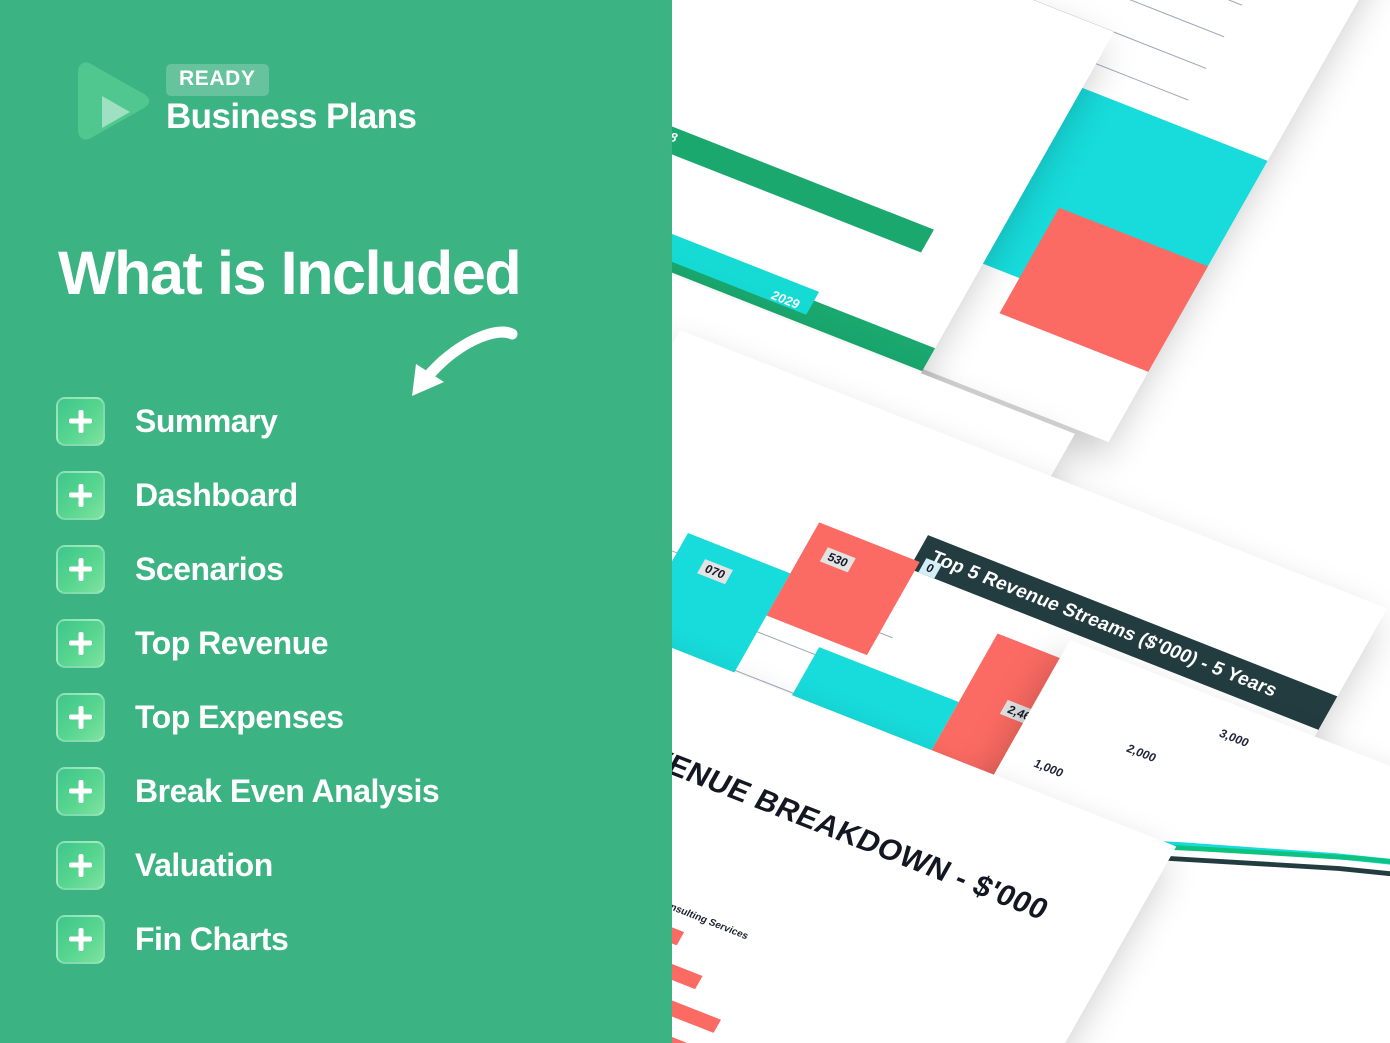  What do you see at coordinates (290, 273) in the screenshot?
I see `page-title: What is Included` at bounding box center [290, 273].